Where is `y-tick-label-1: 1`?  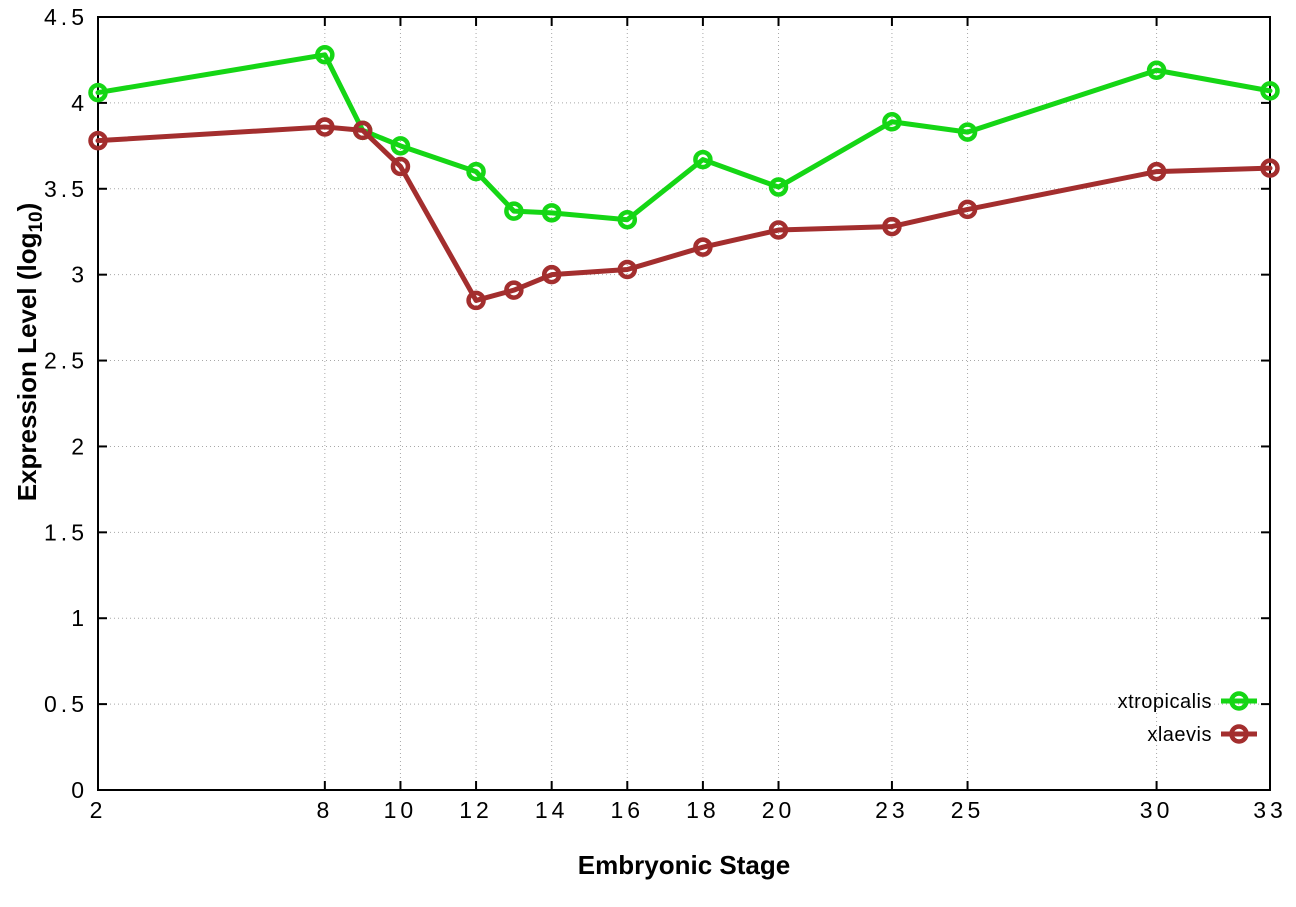
y-tick-label-1: 1 is located at coordinates (79, 618).